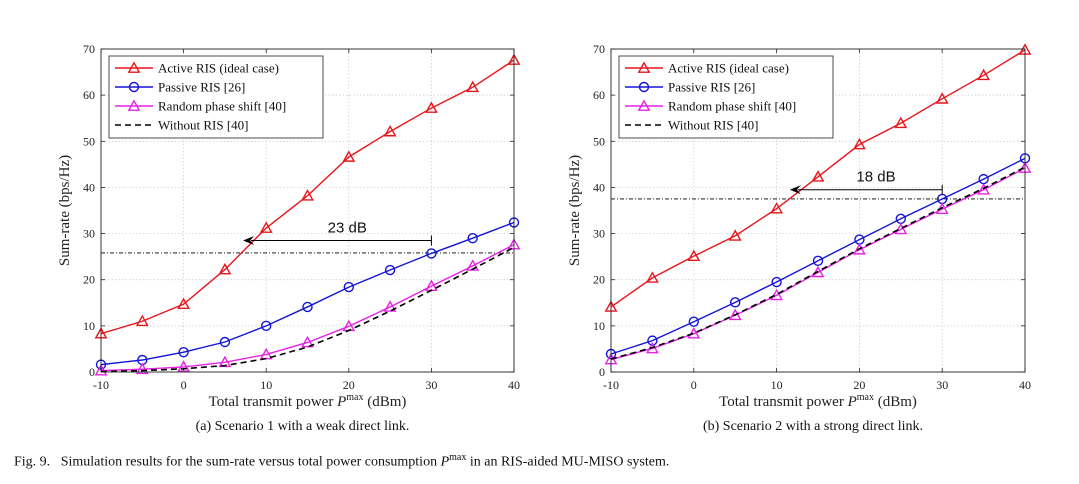 Image resolution: width=1079 pixels, height=484 pixels. Describe the element at coordinates (347, 227) in the screenshot. I see `annotation-label: 23 dB` at that location.